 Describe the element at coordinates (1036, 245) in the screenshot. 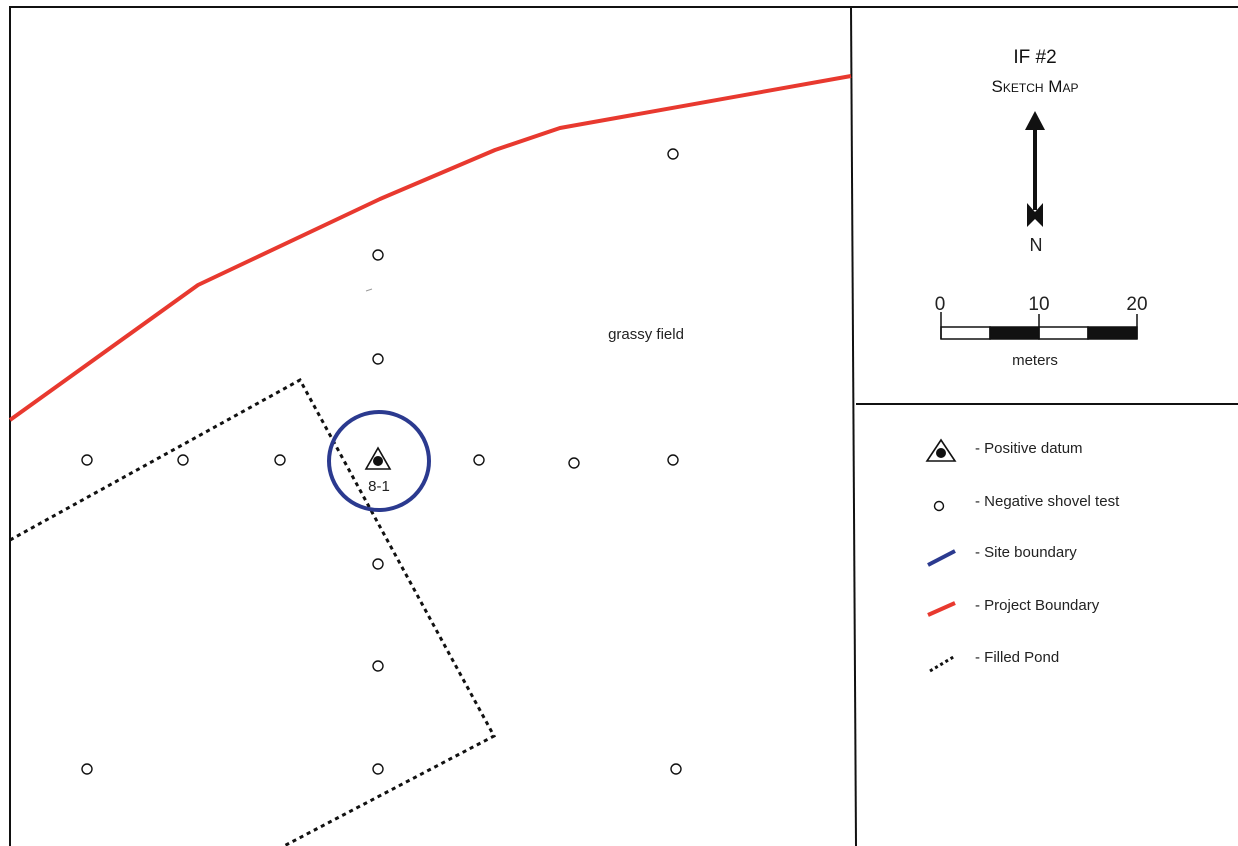

I see `north-label: N` at that location.